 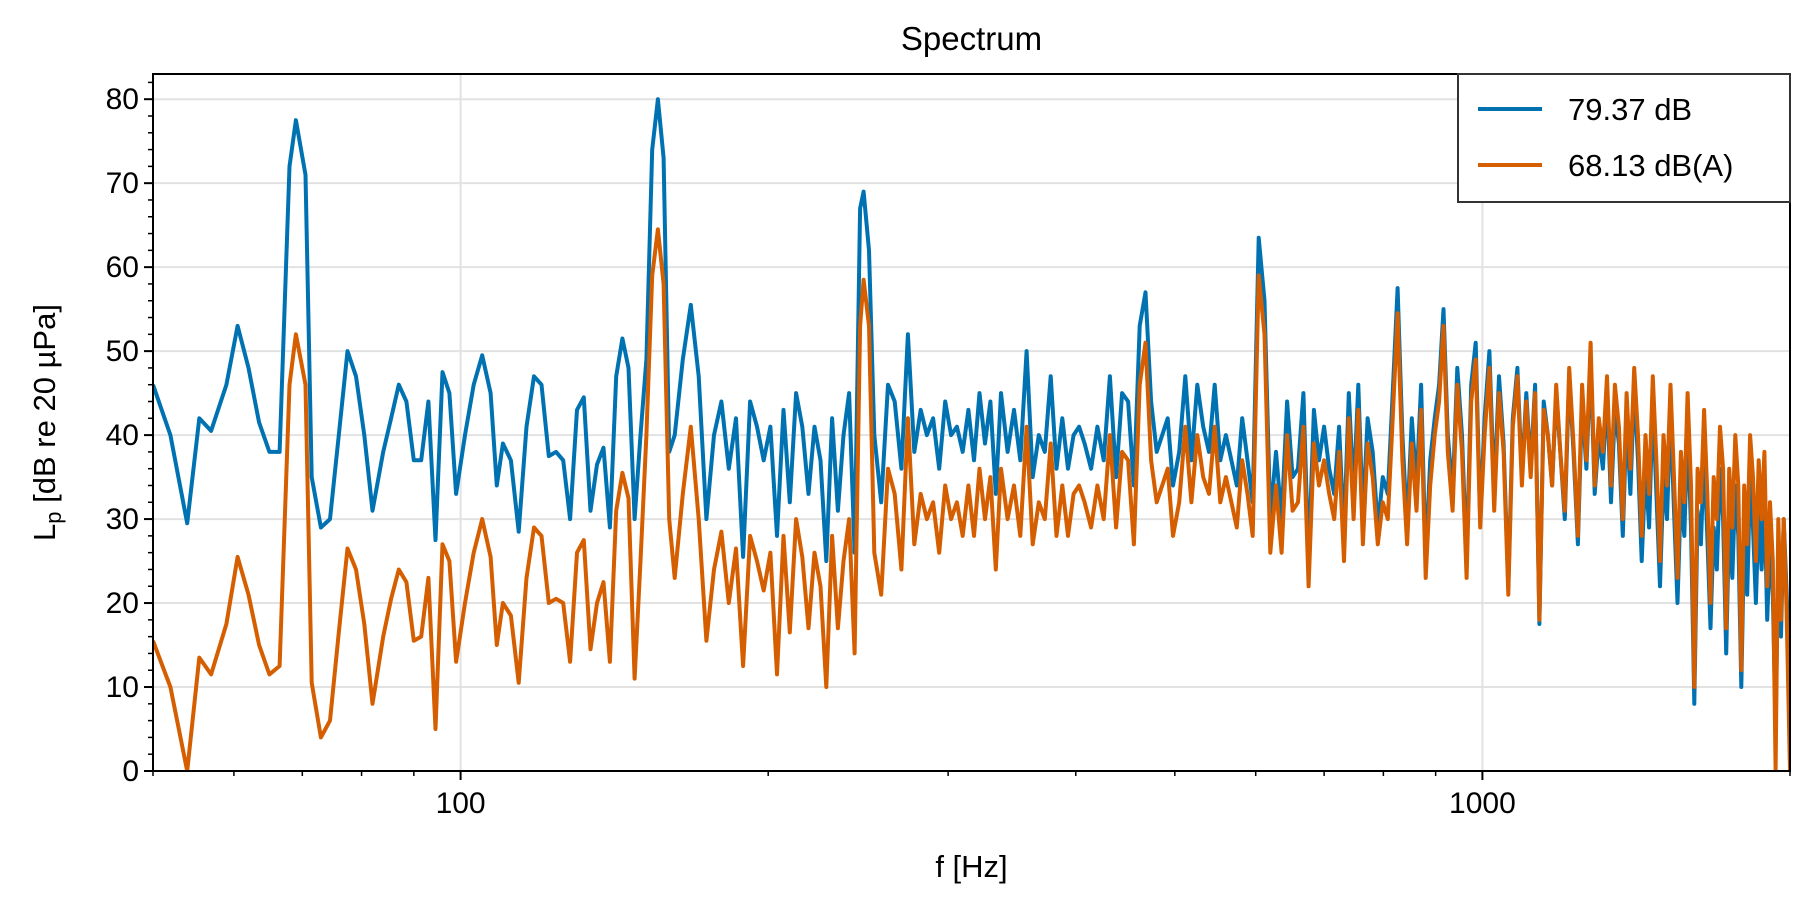 I want to click on y-tick-label: 80, so click(x=122, y=99).